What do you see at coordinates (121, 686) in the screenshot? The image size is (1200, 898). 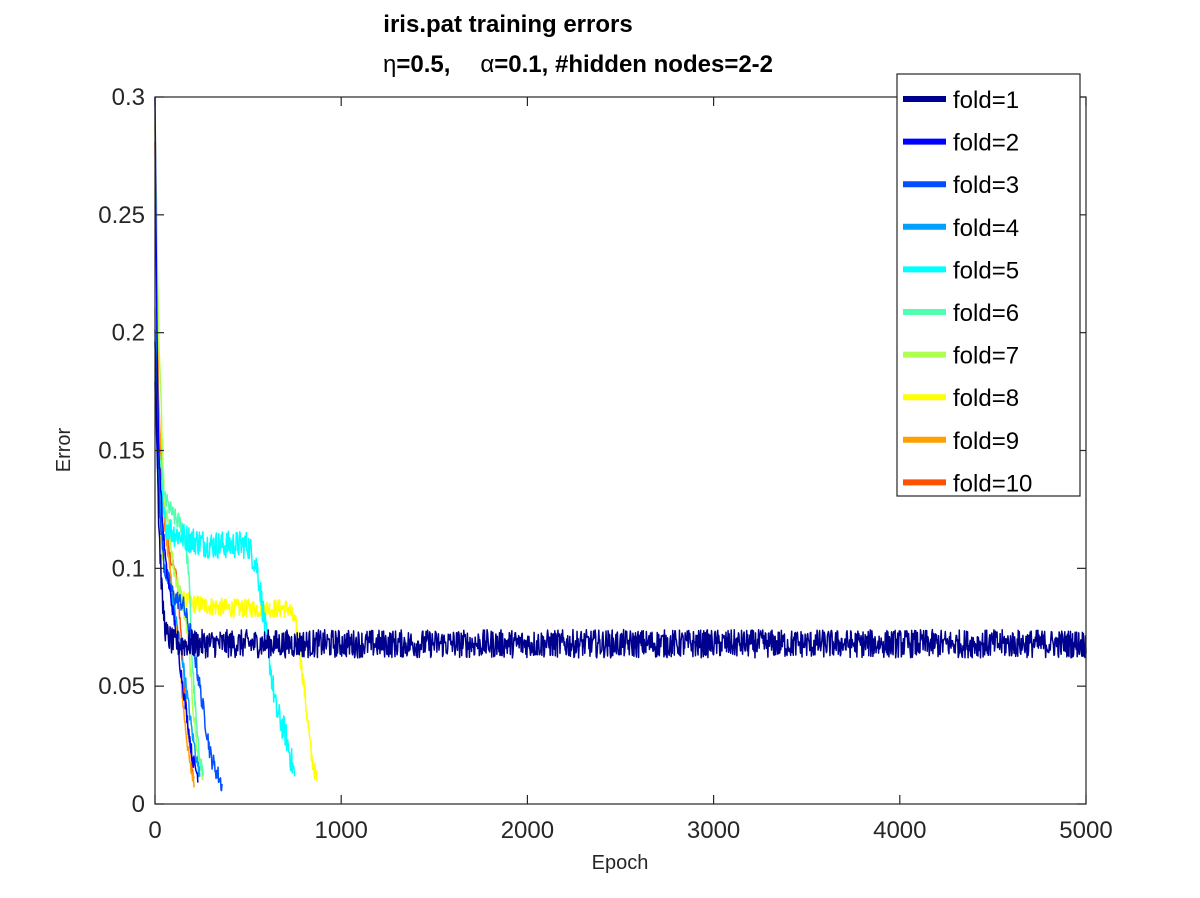 I see `y-tick-label: 0.05` at bounding box center [121, 686].